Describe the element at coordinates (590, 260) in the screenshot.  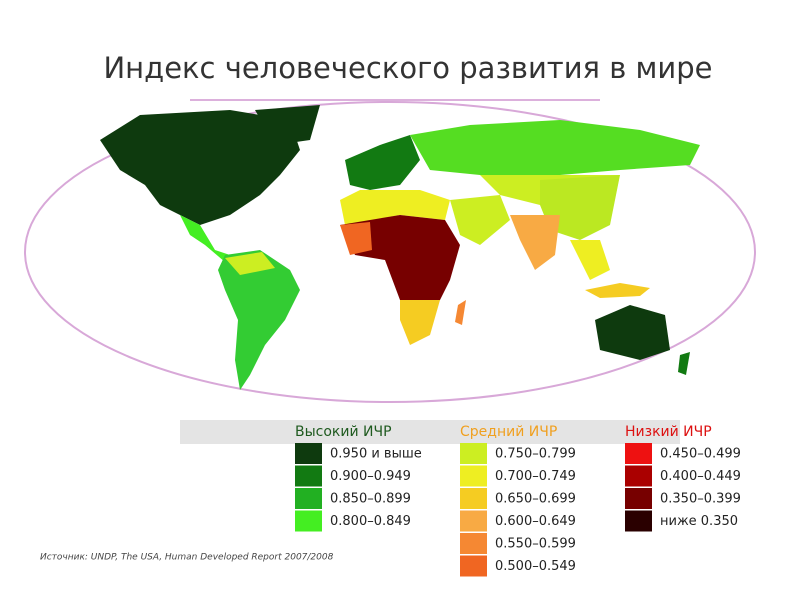
I see `southeast-asia` at that location.